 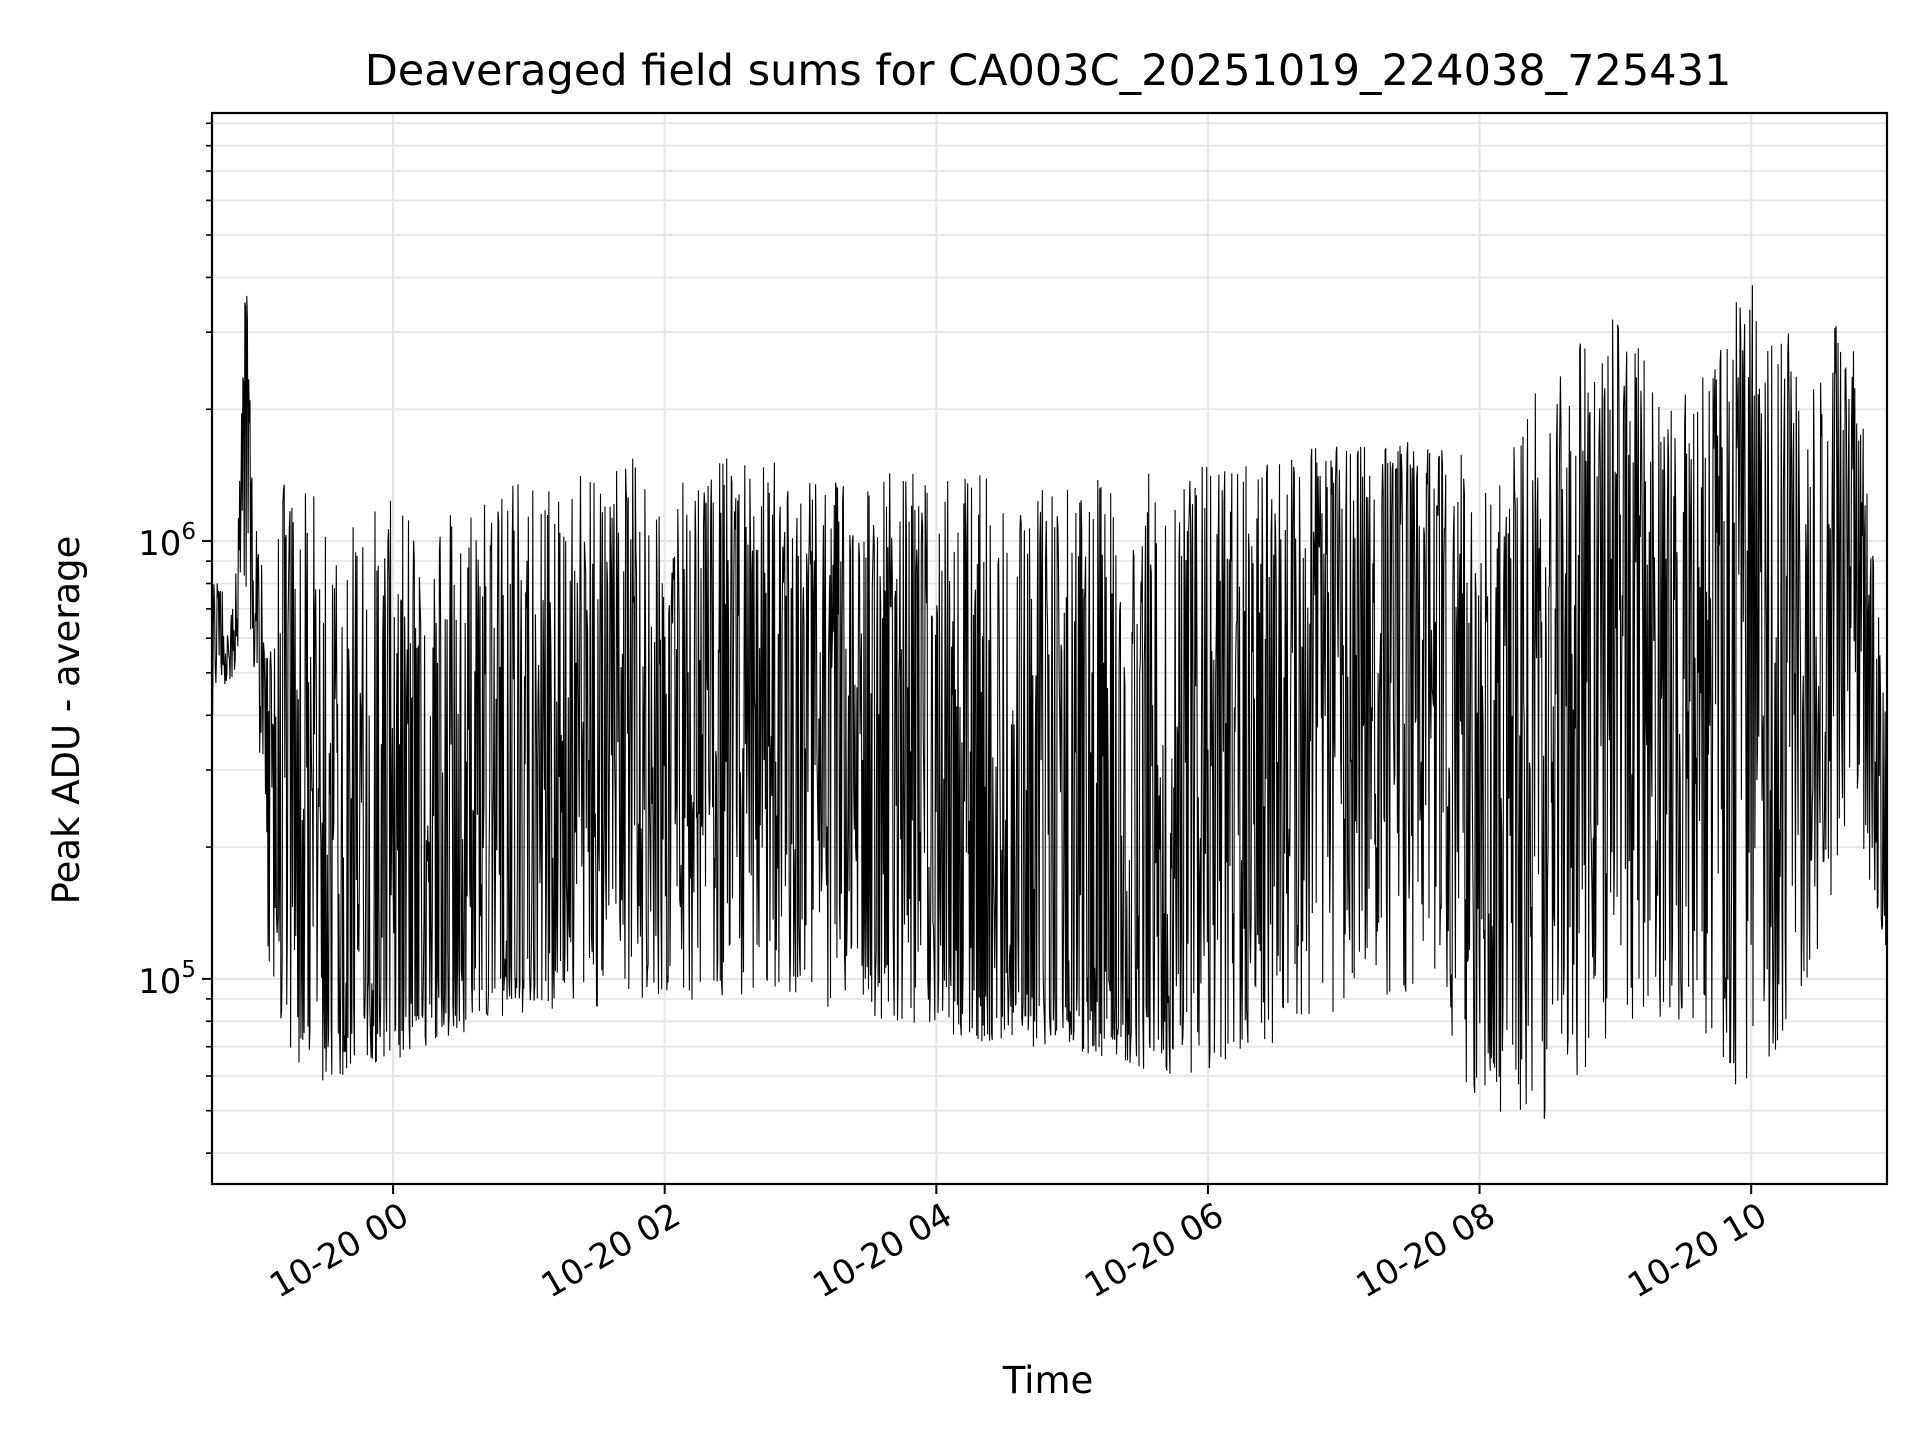 I want to click on y-tick-label-exponent: 6, so click(x=188, y=532).